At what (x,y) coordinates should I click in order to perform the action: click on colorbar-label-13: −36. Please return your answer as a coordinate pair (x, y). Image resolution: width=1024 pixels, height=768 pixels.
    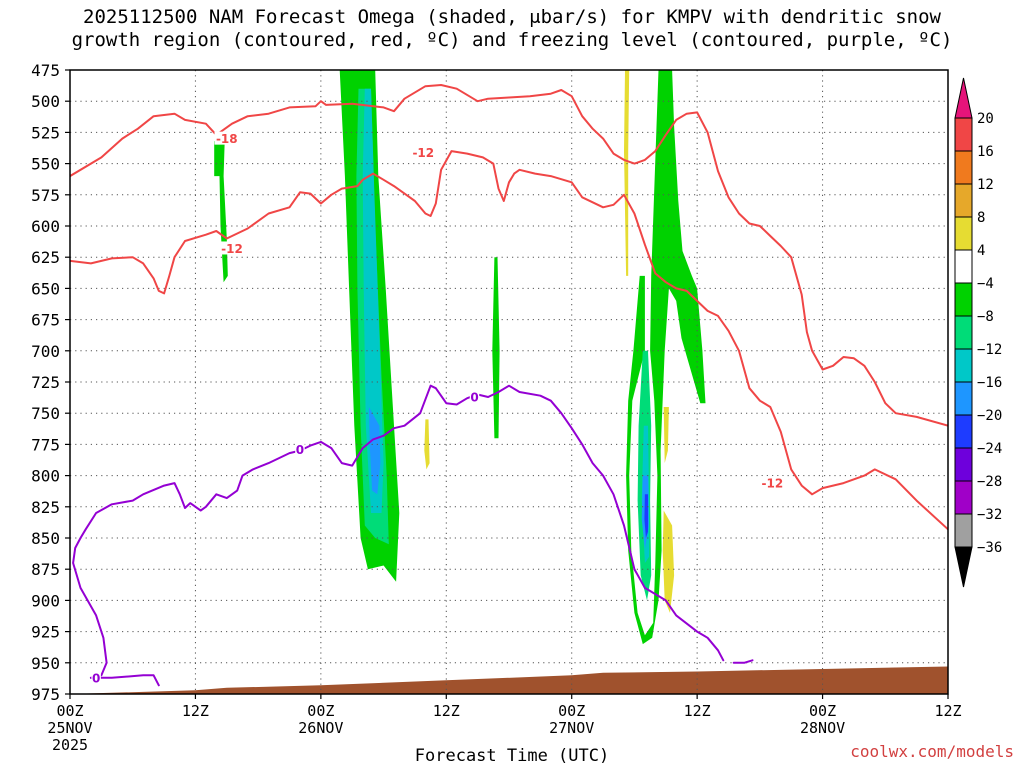
    Looking at the image, I should click on (989, 548).